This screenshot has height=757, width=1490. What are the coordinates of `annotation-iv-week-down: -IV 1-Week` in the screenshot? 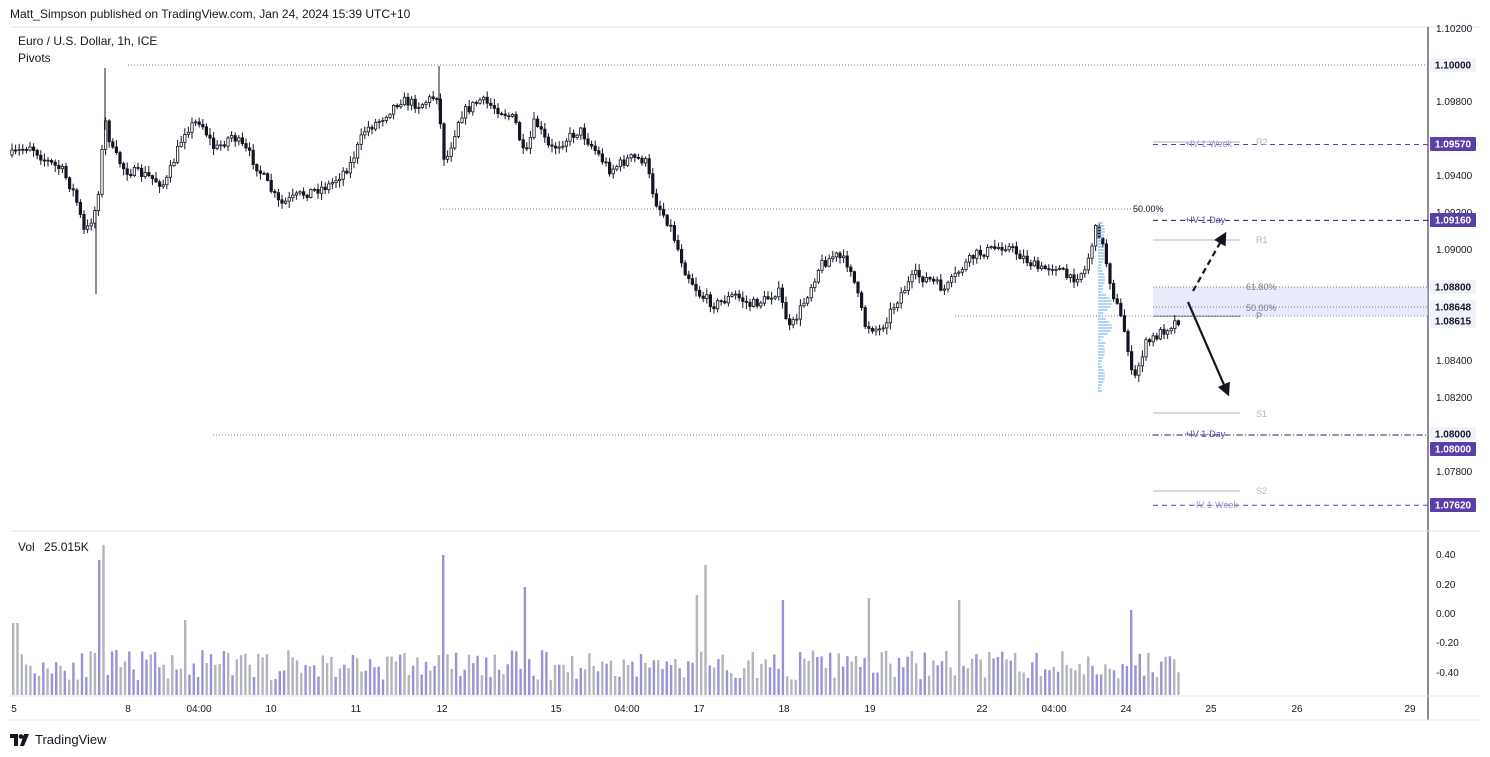 It's located at (1215, 505).